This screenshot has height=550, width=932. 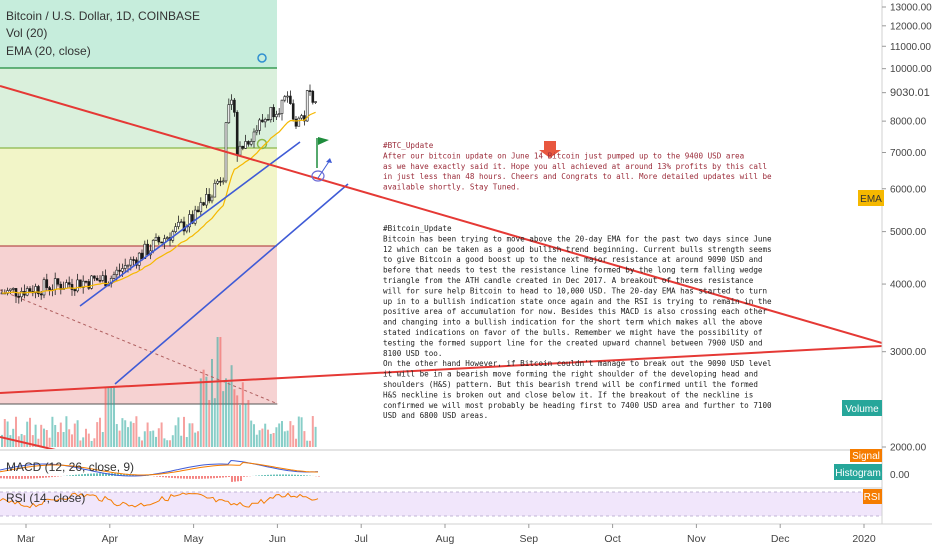 I want to click on price-tick-label: 3000.00, so click(x=908, y=352).